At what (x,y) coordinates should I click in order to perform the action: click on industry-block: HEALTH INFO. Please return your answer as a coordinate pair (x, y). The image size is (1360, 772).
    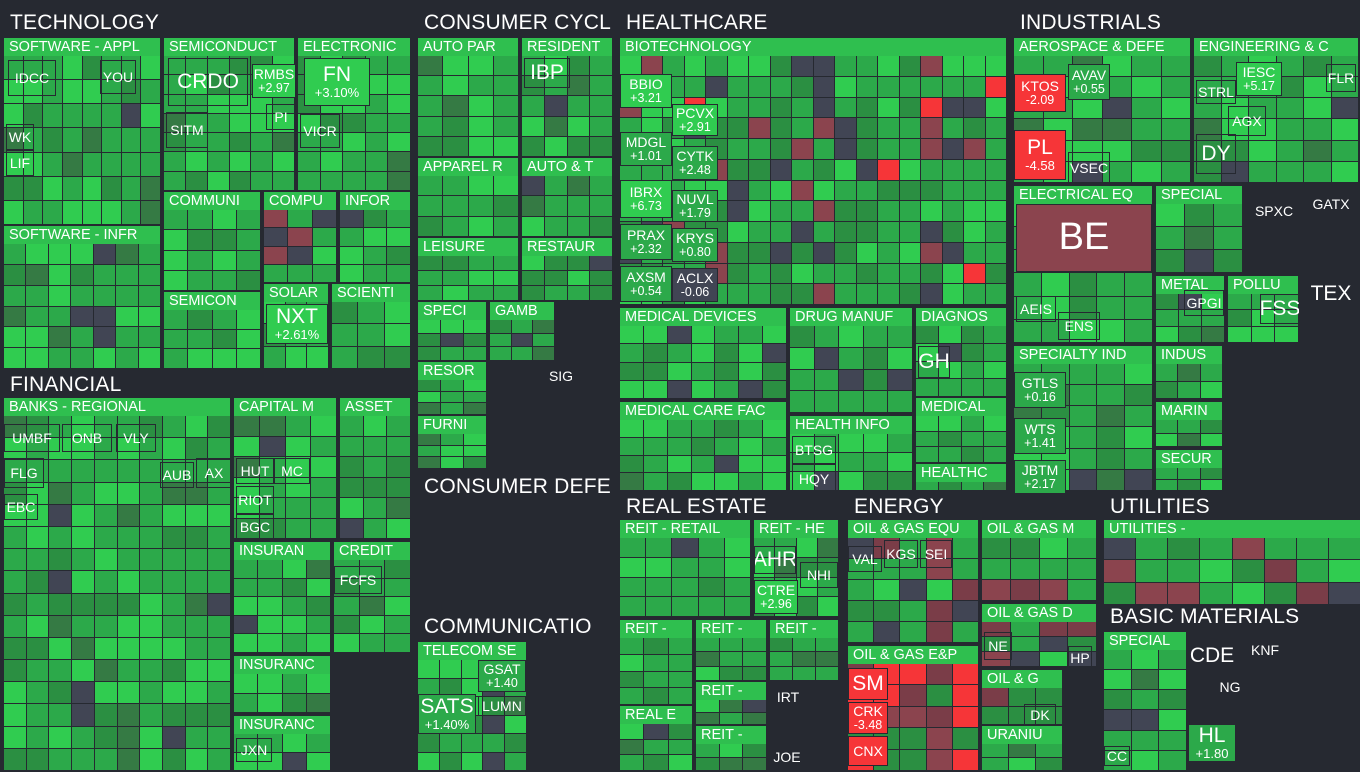
    Looking at the image, I should click on (851, 453).